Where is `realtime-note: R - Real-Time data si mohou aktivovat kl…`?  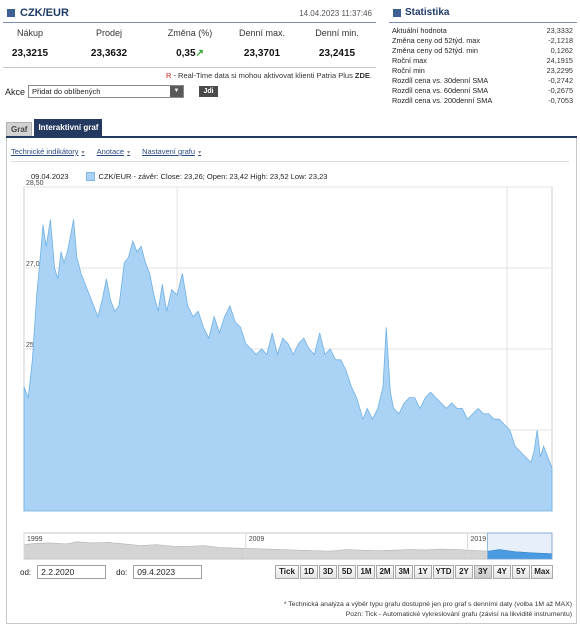 realtime-note: R - Real-Time data si mohou aktivovat kl… is located at coordinates (189, 74).